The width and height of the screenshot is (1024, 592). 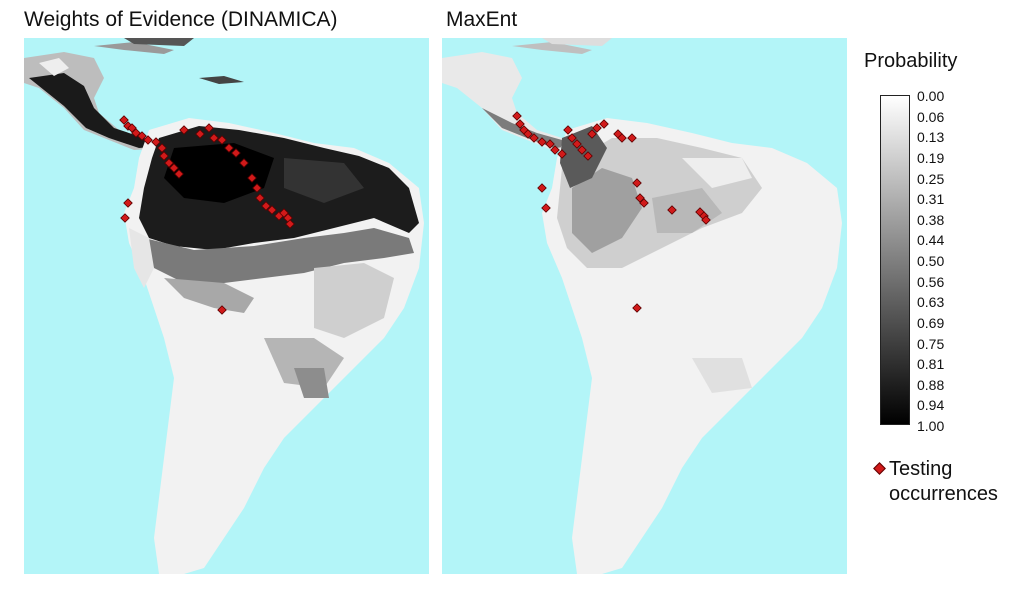 I want to click on colorbar-tick-label: 0.13, so click(x=931, y=137).